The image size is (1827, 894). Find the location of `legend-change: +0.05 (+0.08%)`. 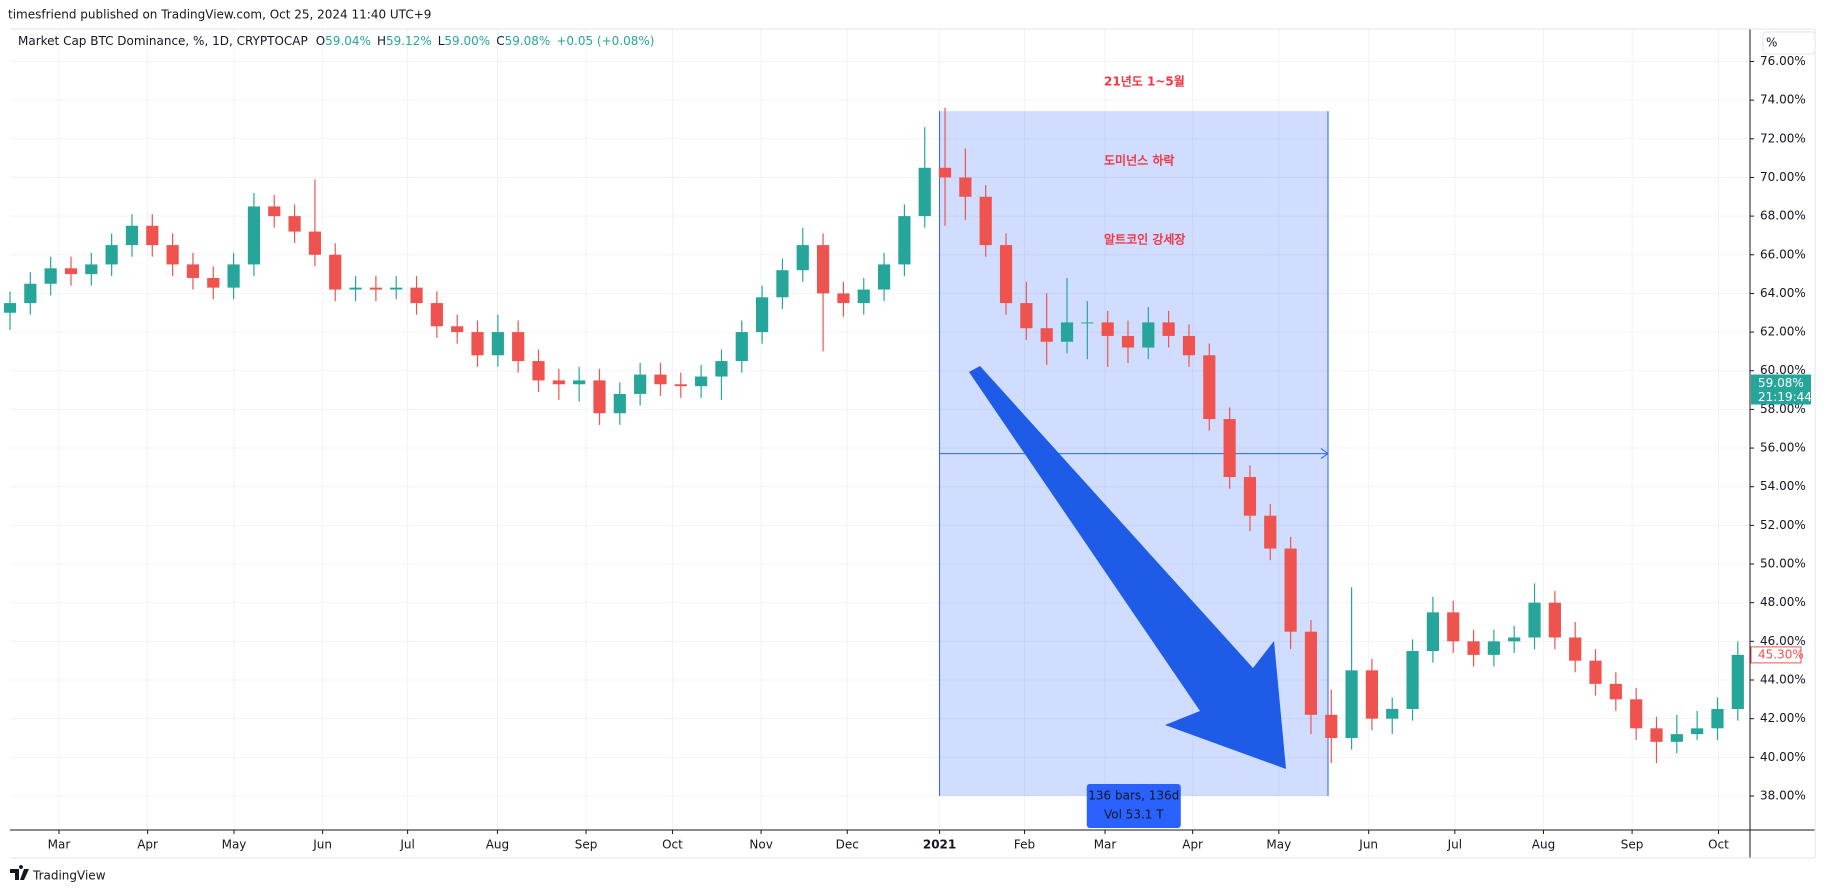

legend-change: +0.05 (+0.08%) is located at coordinates (605, 41).